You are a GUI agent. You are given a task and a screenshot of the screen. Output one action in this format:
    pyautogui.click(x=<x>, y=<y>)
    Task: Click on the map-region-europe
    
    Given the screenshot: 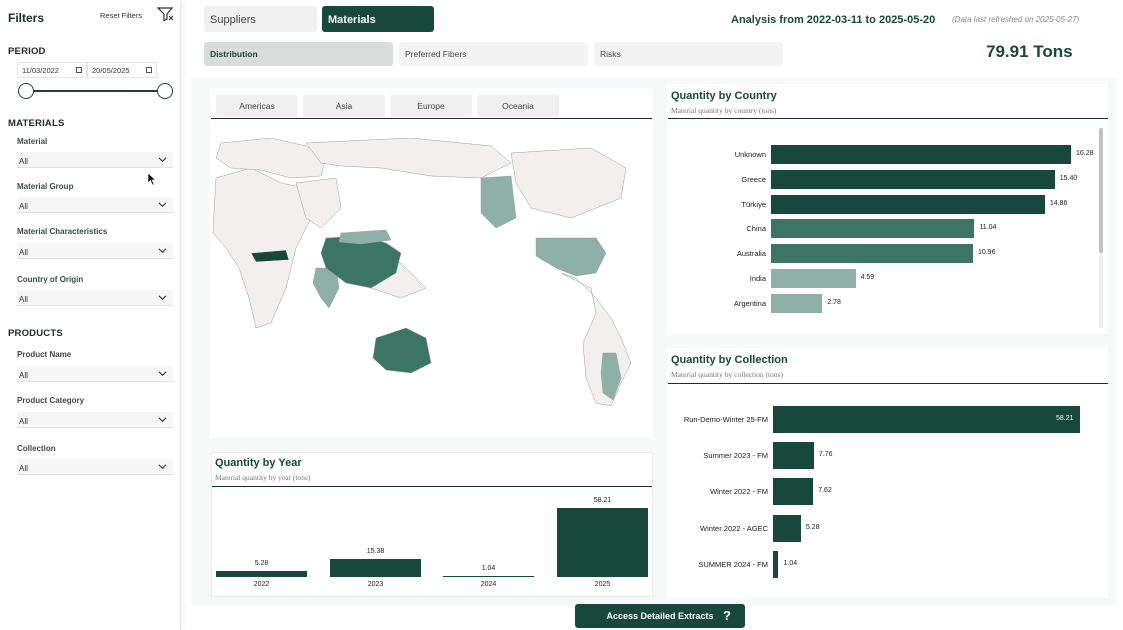 What is the action you would take?
    pyautogui.click(x=271, y=158)
    